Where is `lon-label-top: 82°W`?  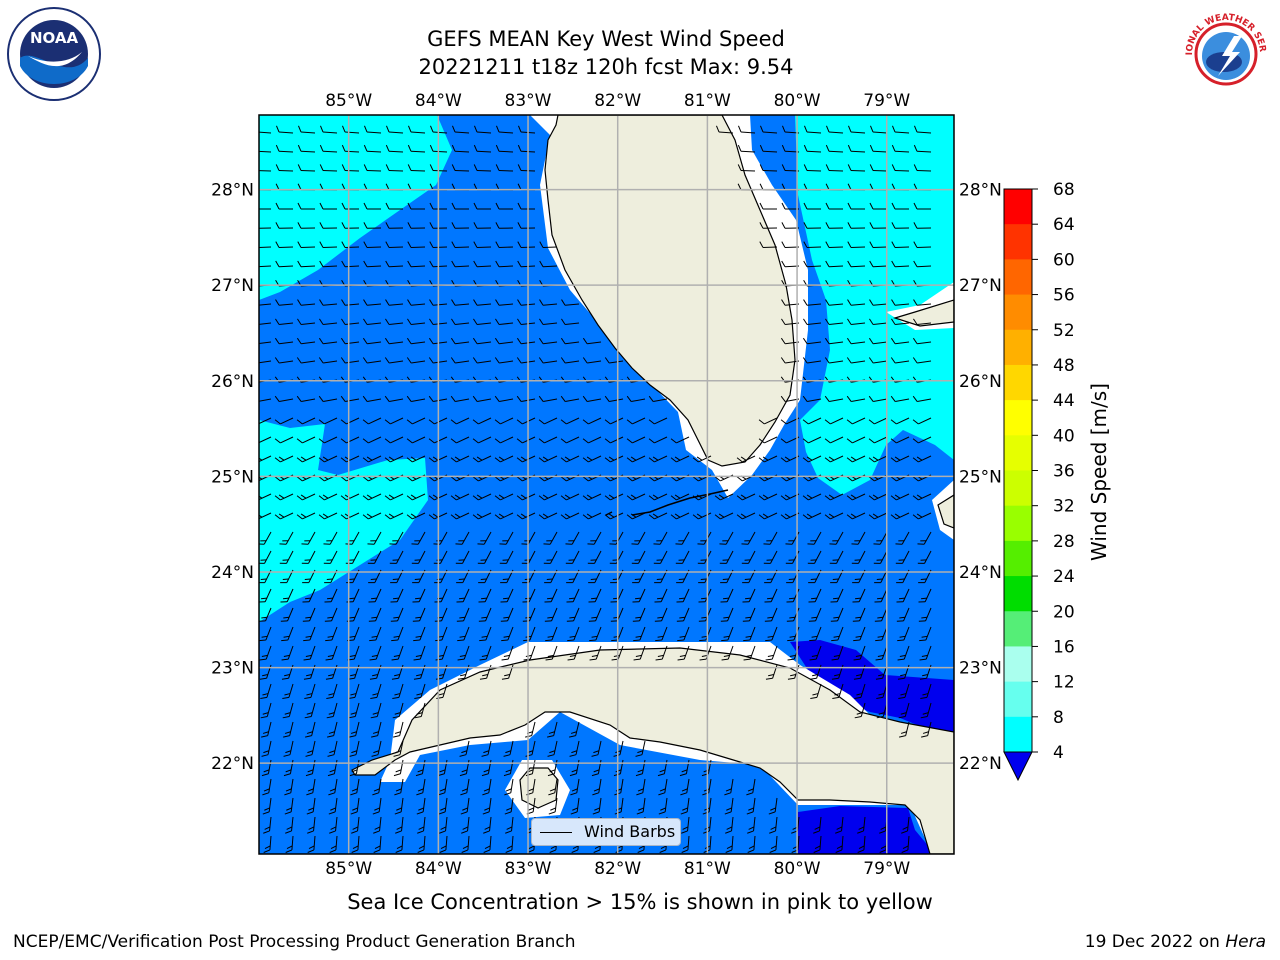 lon-label-top: 82°W is located at coordinates (617, 101).